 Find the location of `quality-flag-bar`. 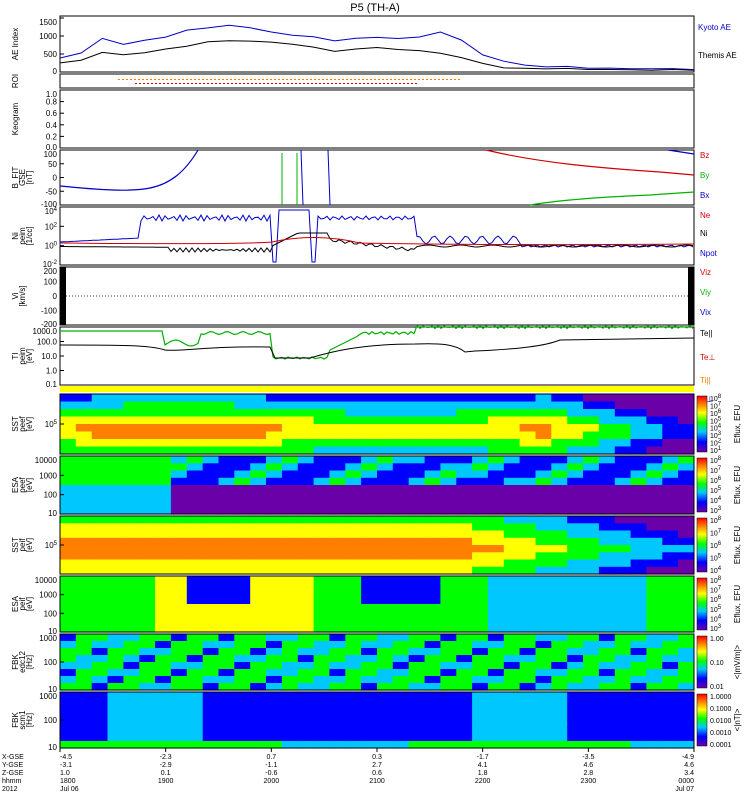

quality-flag-bar is located at coordinates (377, 389).